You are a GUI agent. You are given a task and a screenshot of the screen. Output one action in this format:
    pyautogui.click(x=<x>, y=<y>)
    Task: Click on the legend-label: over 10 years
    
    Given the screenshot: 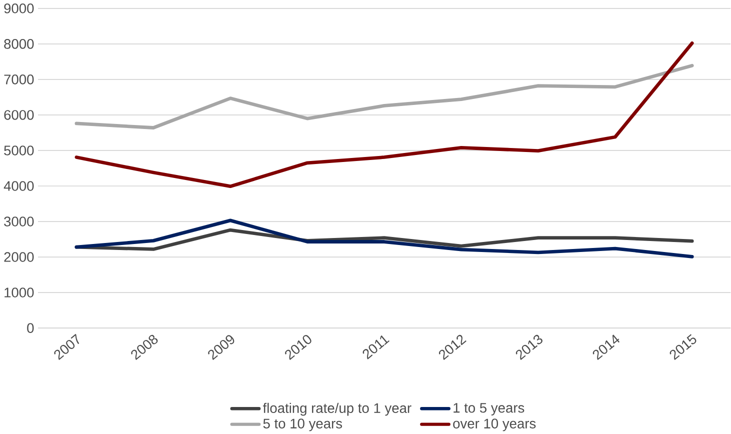 What is the action you would take?
    pyautogui.click(x=494, y=425)
    